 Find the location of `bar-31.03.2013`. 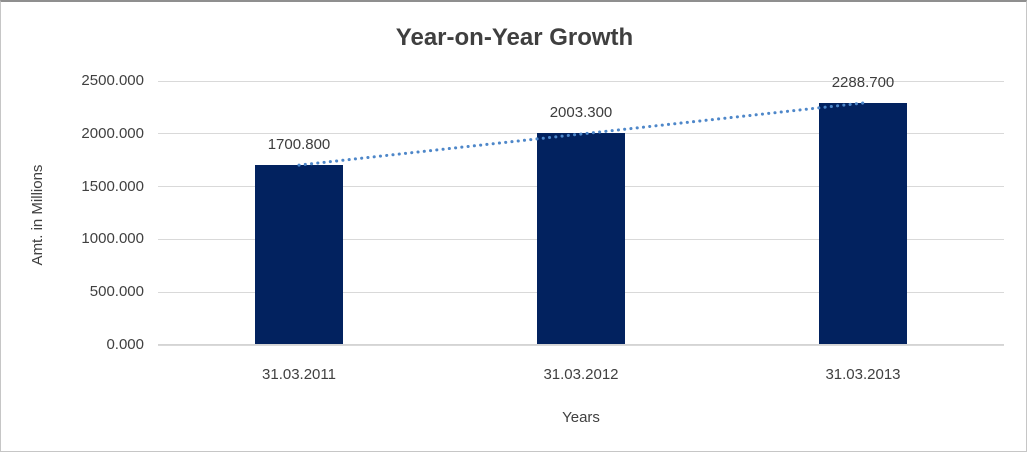

bar-31.03.2013 is located at coordinates (863, 223).